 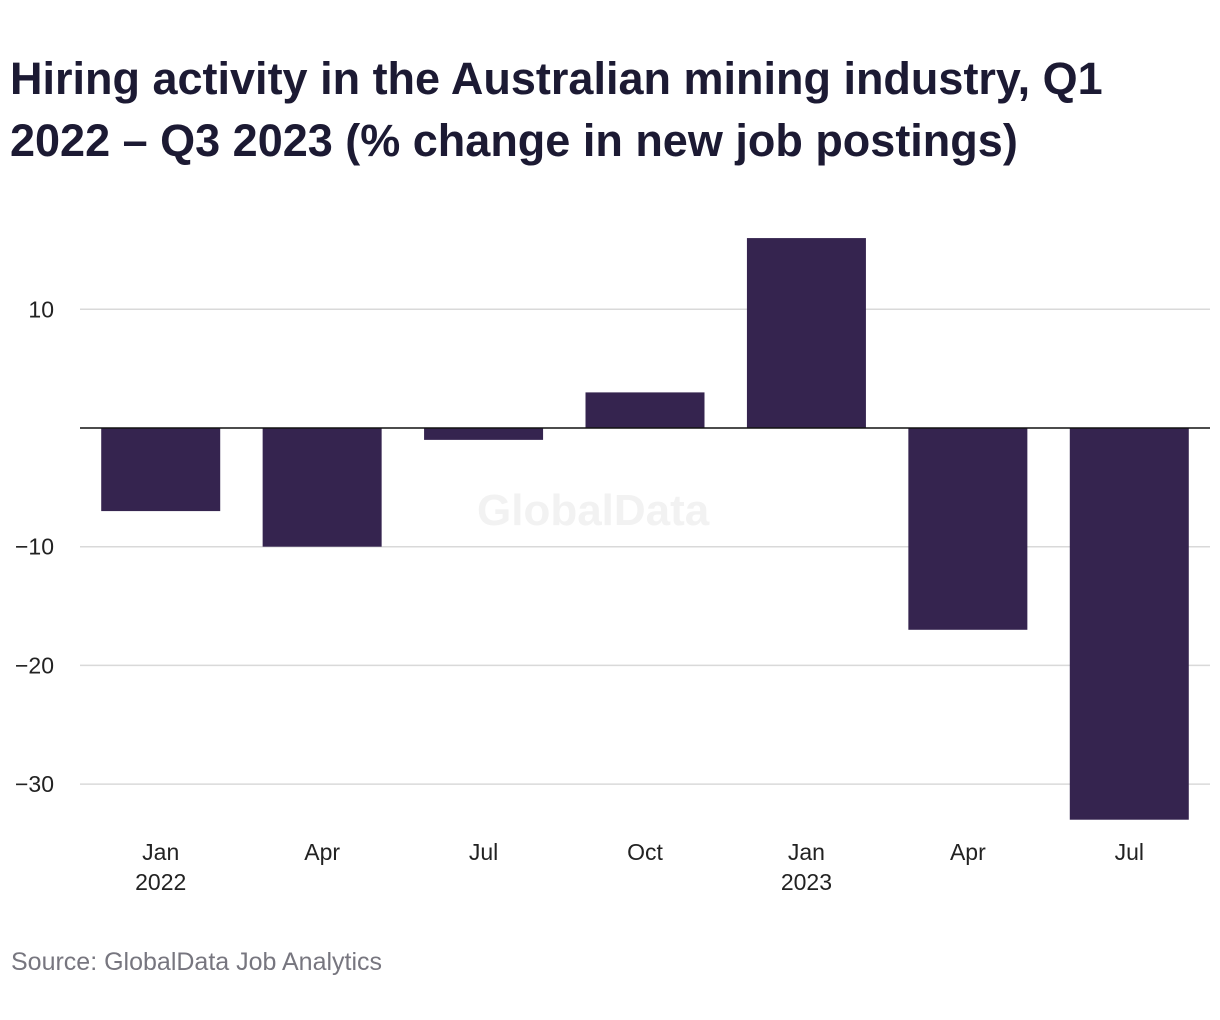 I want to click on x-tick-label: Oct, so click(x=645, y=852).